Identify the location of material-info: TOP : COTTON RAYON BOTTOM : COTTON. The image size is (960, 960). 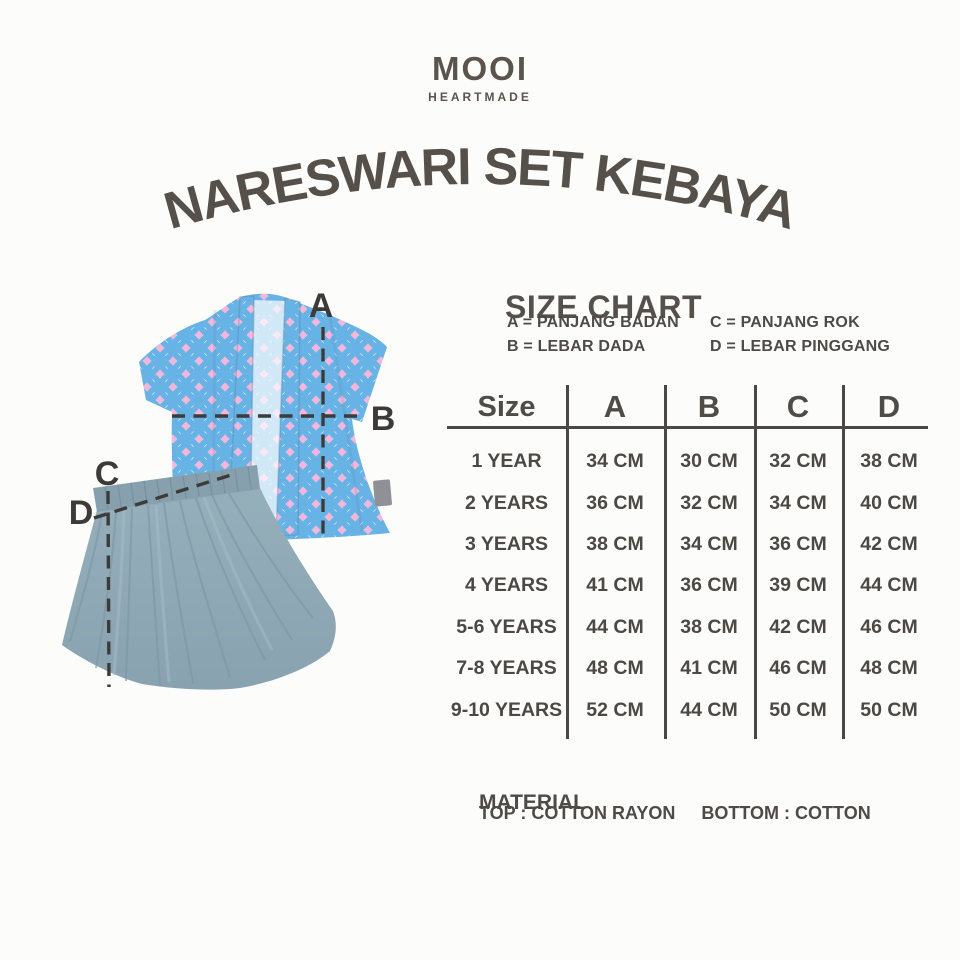
(675, 813).